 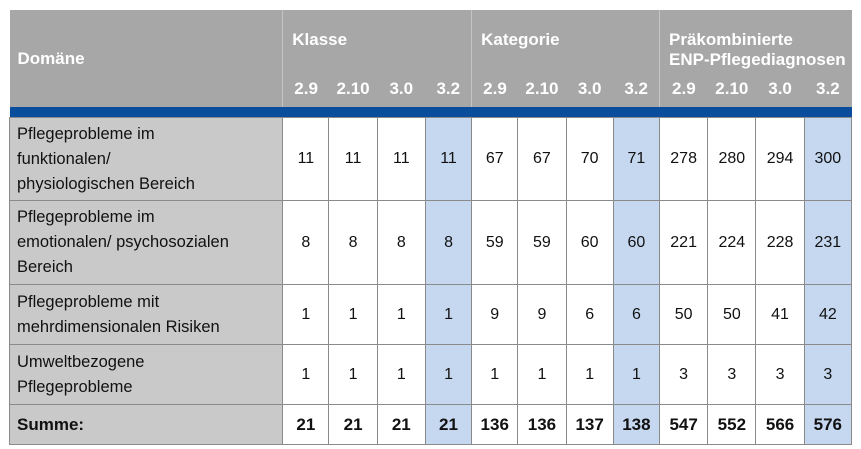 I want to click on value-cell: 228, so click(x=780, y=242).